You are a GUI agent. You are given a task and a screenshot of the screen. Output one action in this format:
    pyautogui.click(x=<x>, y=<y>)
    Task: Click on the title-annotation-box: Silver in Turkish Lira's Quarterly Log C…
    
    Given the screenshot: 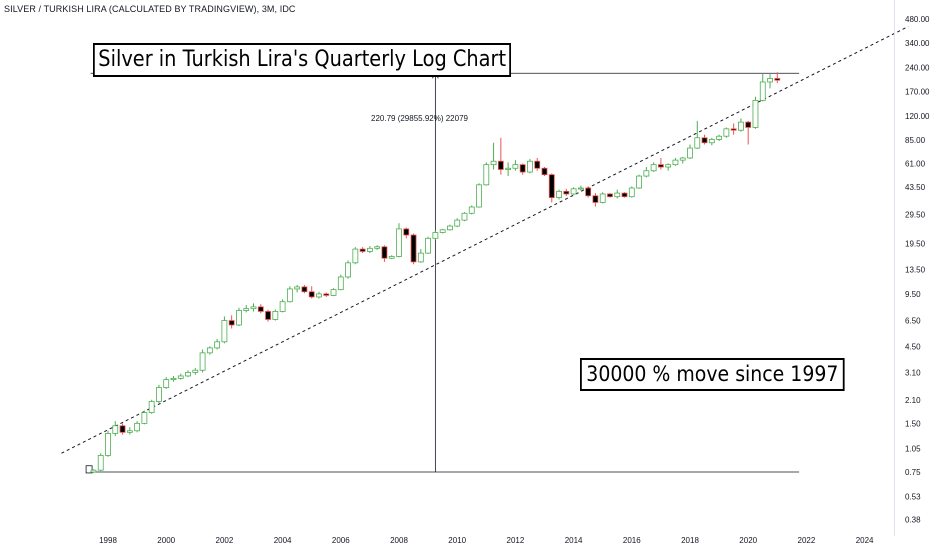 What is the action you would take?
    pyautogui.click(x=302, y=60)
    